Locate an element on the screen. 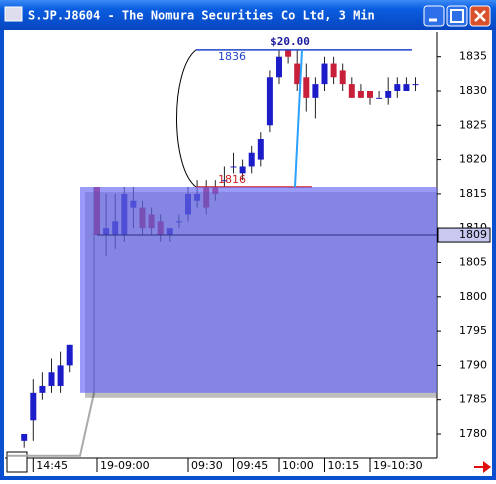 Image resolution: width=496 pixels, height=484 pixels. x-tick-label: 19-10:30 is located at coordinates (398, 465).